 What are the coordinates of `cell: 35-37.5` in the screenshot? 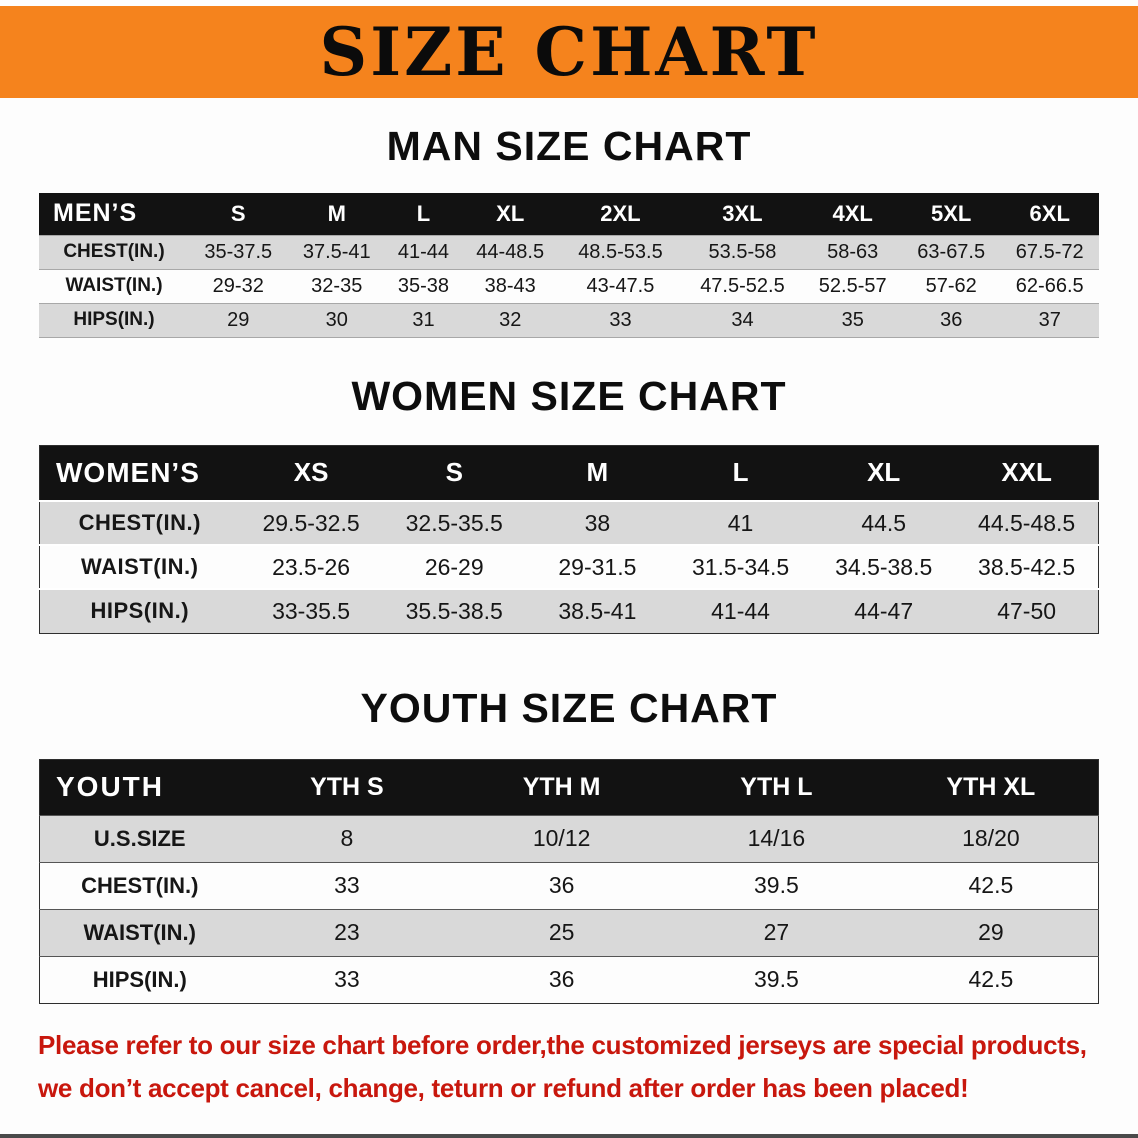 It's located at (238, 252).